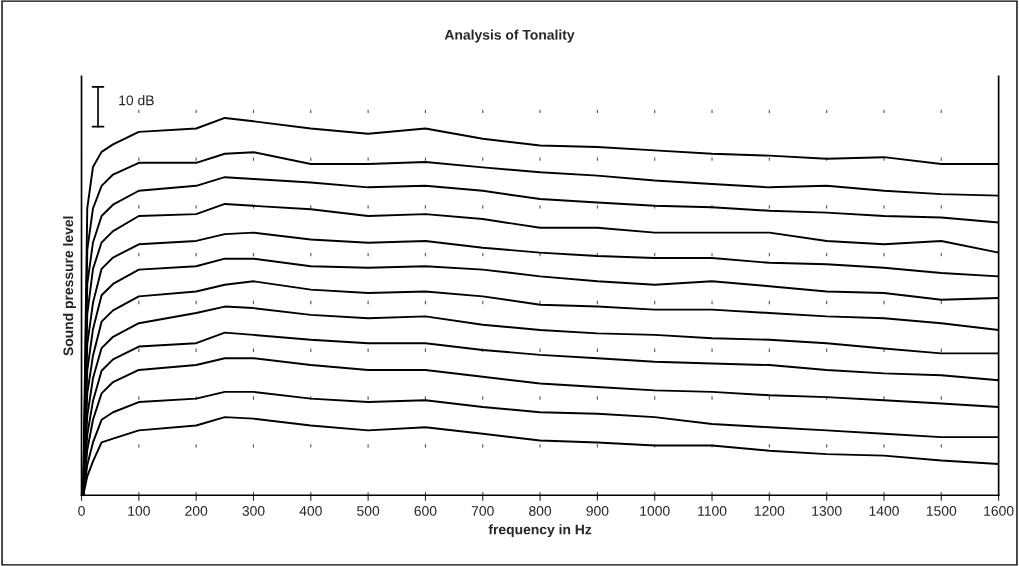  I want to click on x-axis-title: frequency in Hz, so click(540, 531).